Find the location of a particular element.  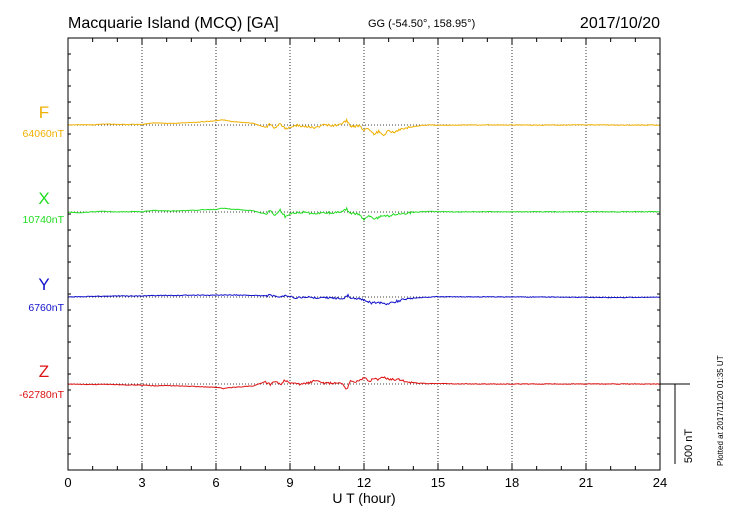

series-name-x: X is located at coordinates (43, 198).